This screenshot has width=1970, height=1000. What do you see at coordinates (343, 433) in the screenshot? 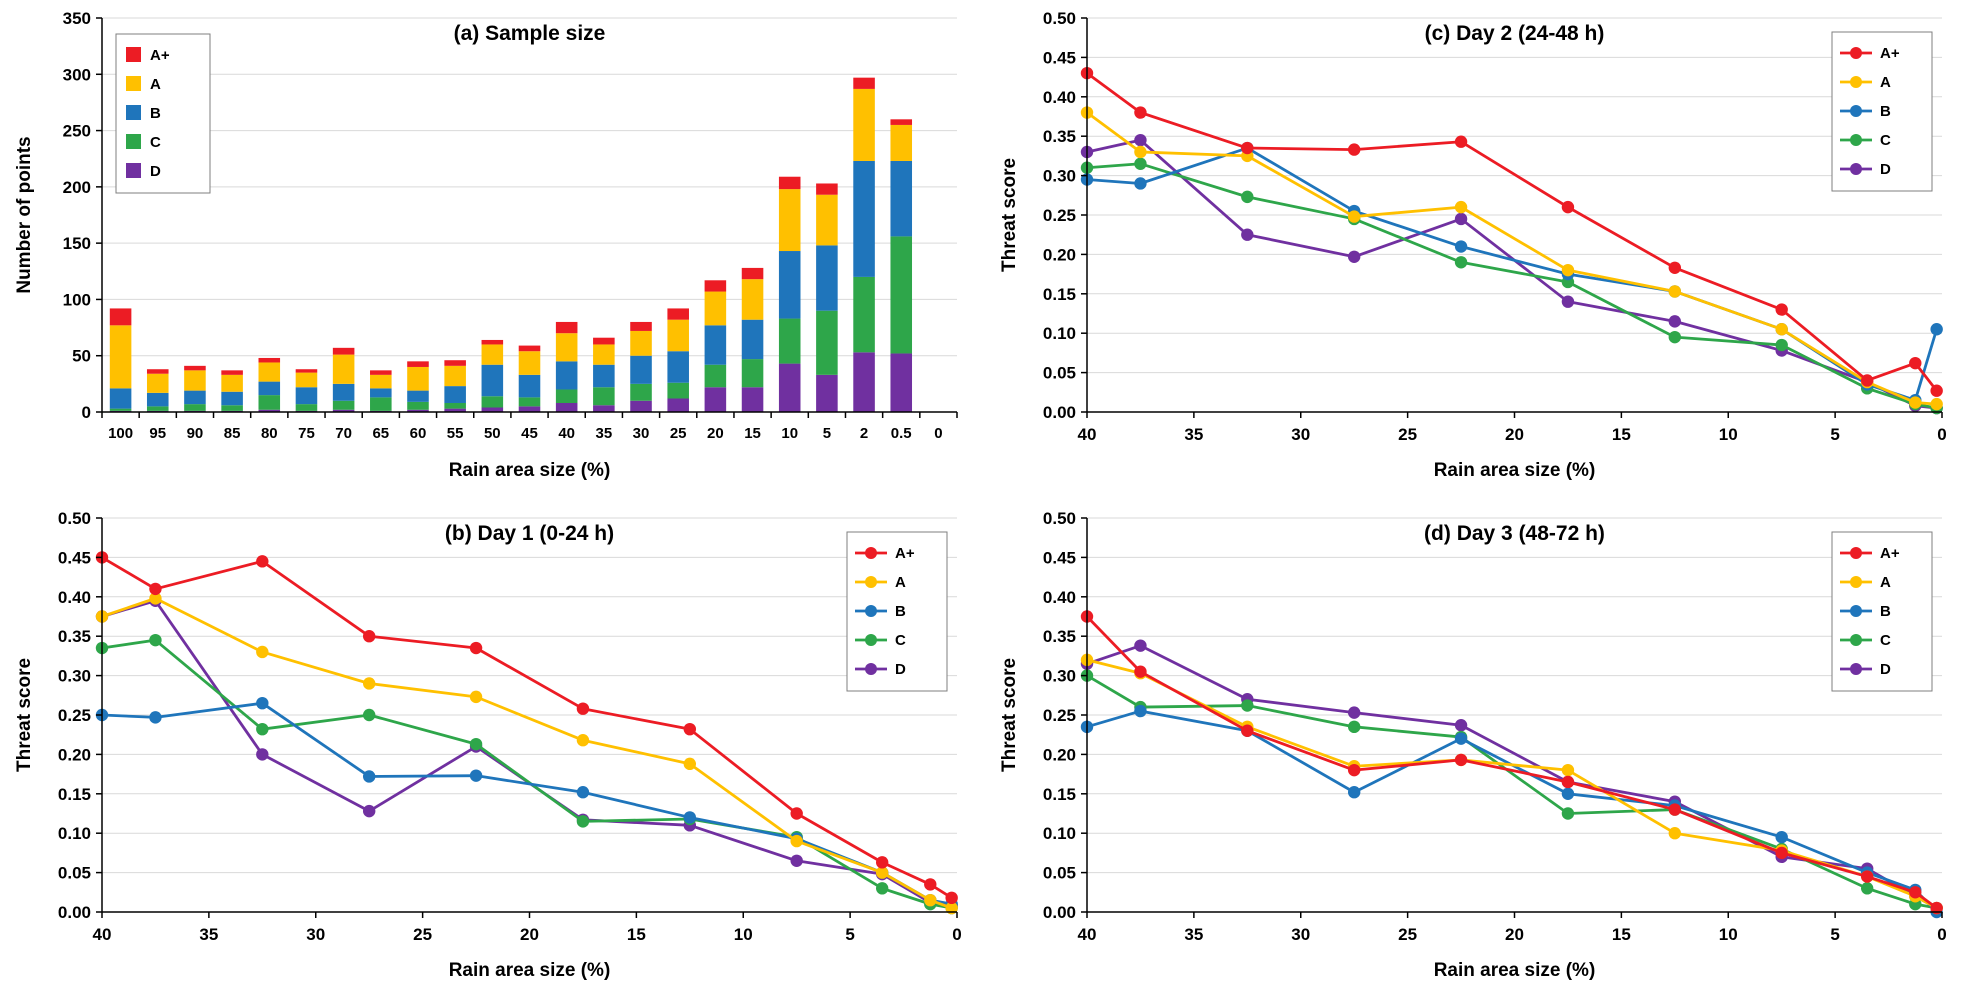
I see `x-tick-label: 70` at bounding box center [343, 433].